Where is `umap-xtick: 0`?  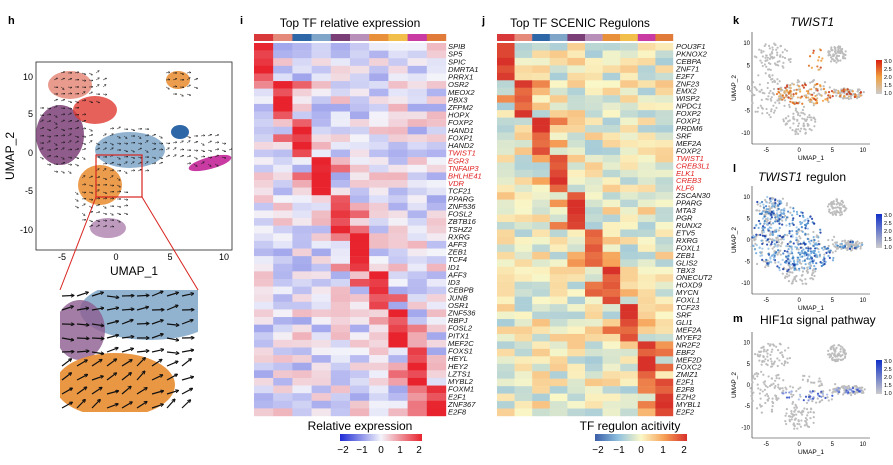 umap-xtick: 0 is located at coordinates (800, 151).